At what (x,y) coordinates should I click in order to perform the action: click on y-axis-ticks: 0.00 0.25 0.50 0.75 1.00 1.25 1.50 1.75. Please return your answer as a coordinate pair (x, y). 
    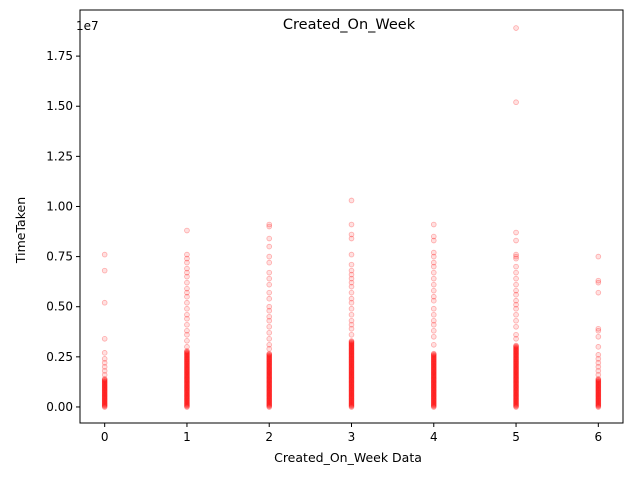
    Looking at the image, I should click on (63, 231).